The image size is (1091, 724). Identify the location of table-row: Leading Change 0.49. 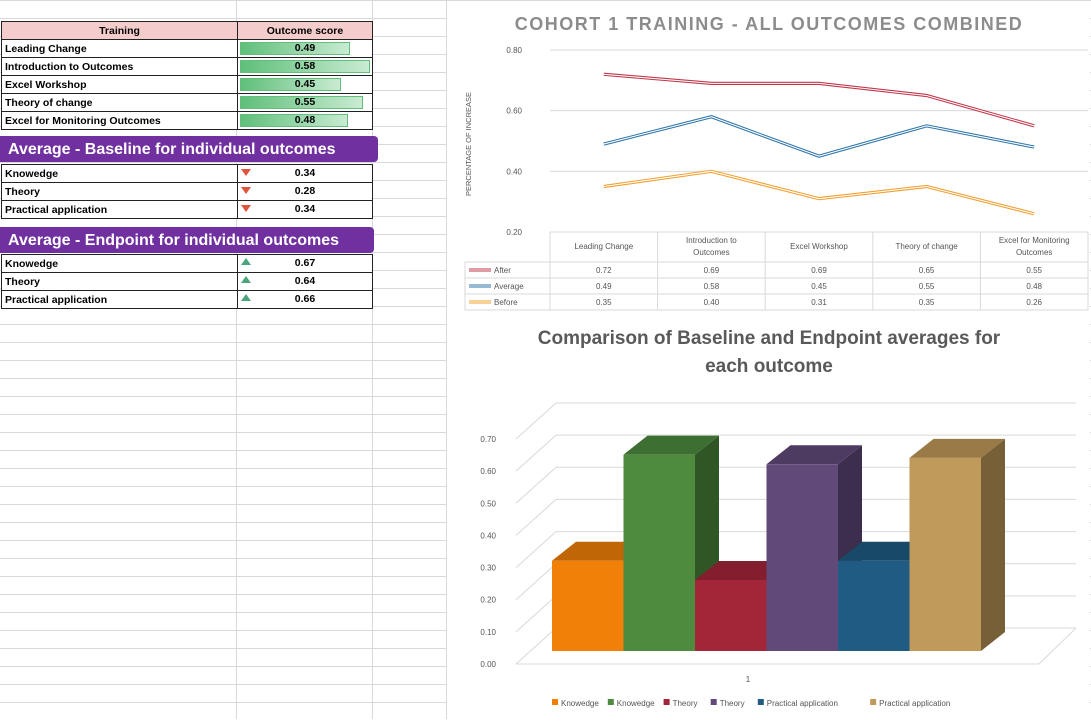
(187, 48).